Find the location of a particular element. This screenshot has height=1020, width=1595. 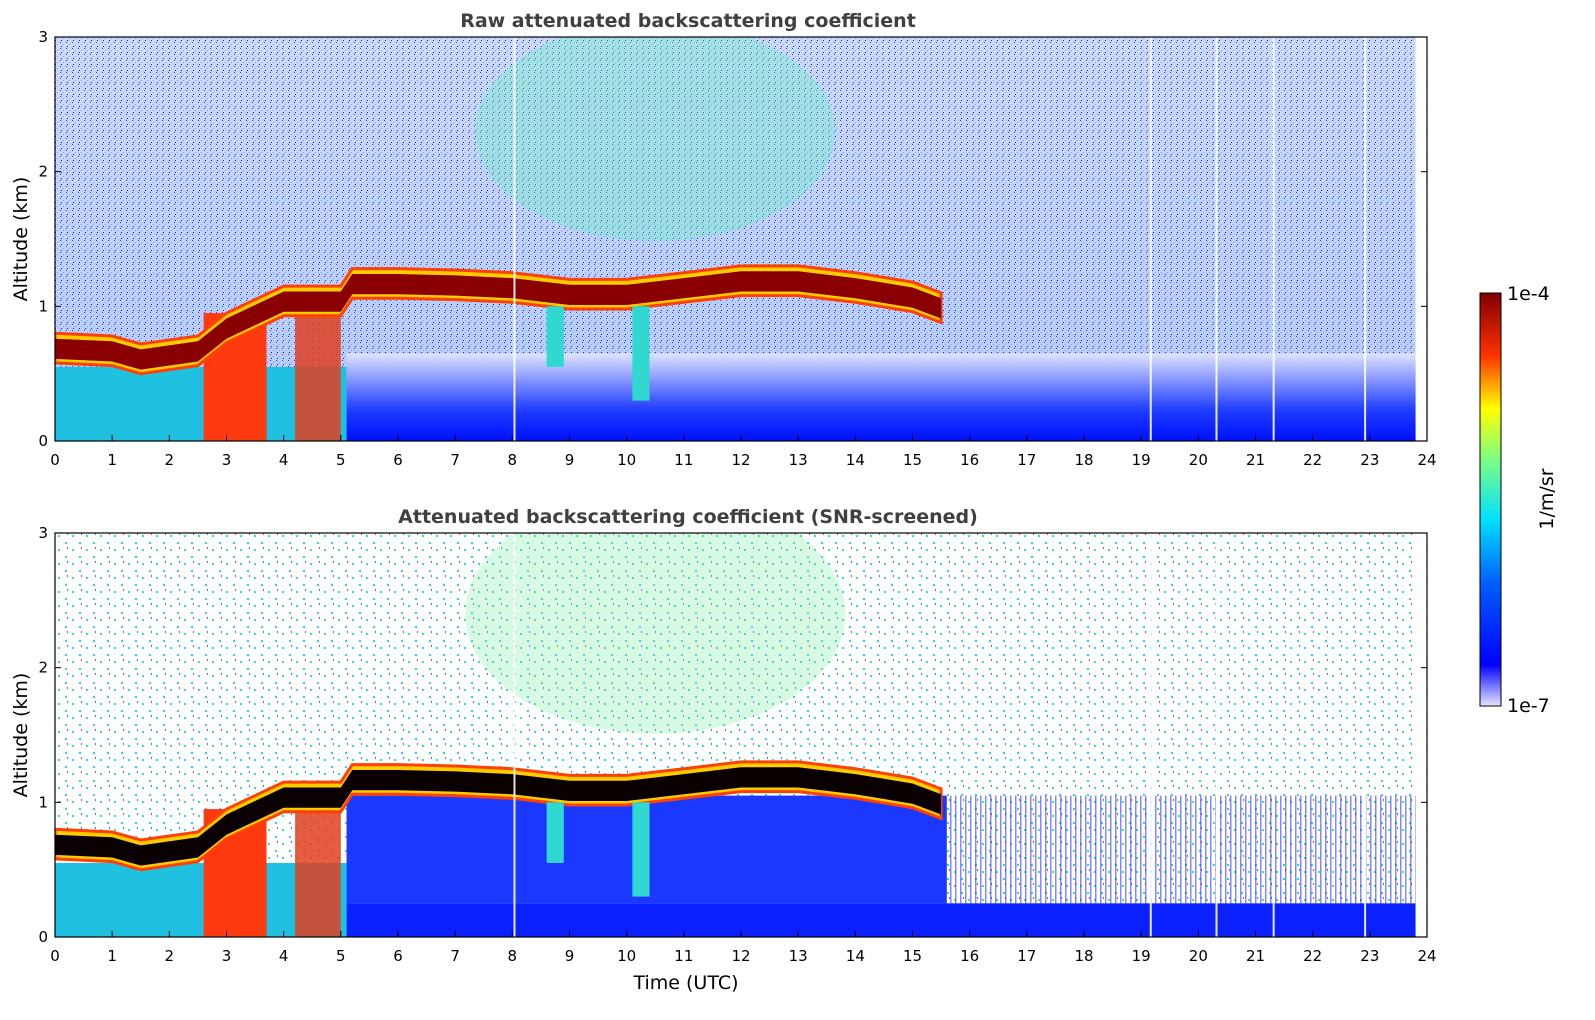

colorbar: 1e-4 1e-7 1/m/sr is located at coordinates (1518, 500).